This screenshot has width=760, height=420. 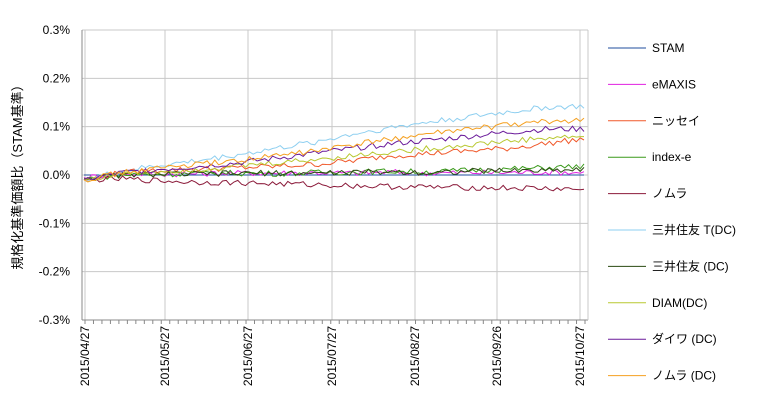 I want to click on y-tick-label: -0.1%, so click(x=55, y=223).